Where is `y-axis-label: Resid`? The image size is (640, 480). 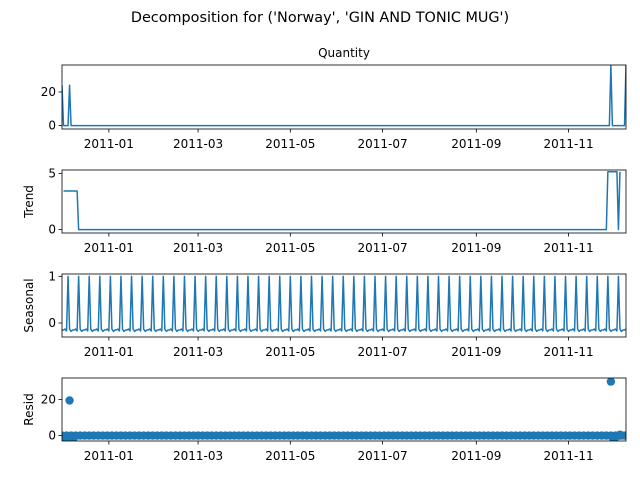
y-axis-label: Resid is located at coordinates (29, 409).